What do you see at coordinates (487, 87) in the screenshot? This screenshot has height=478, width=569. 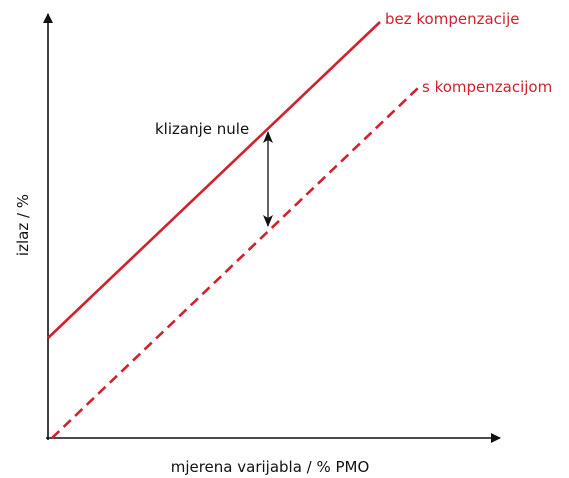 I see `label-with: s kompenzacijom` at bounding box center [487, 87].